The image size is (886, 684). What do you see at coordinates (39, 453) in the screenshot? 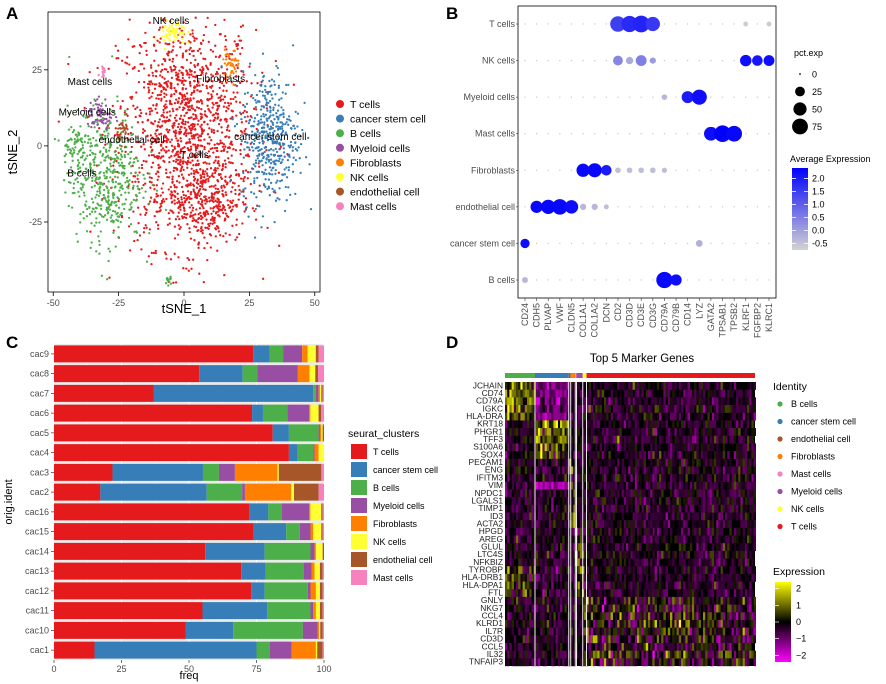
I see `bar-y-tick-label: cac4` at bounding box center [39, 453].